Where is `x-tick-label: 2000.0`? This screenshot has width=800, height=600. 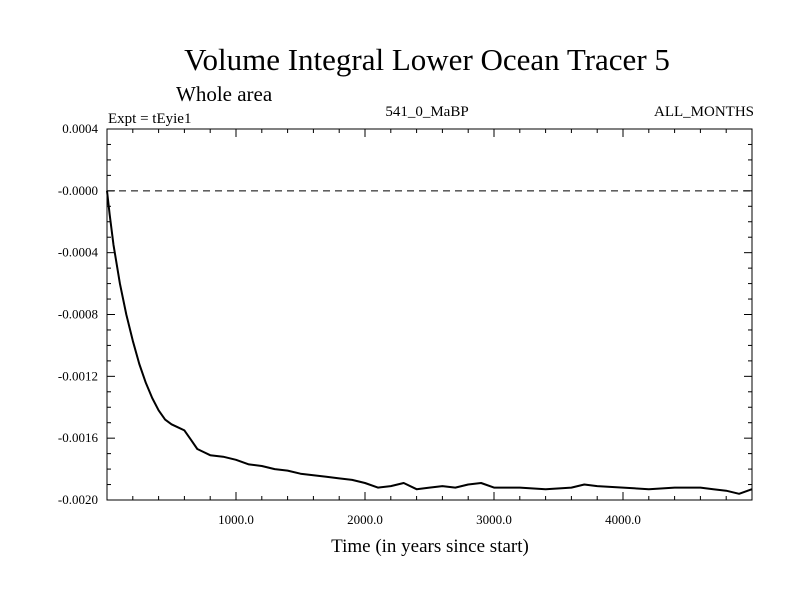
x-tick-label: 2000.0 is located at coordinates (365, 519).